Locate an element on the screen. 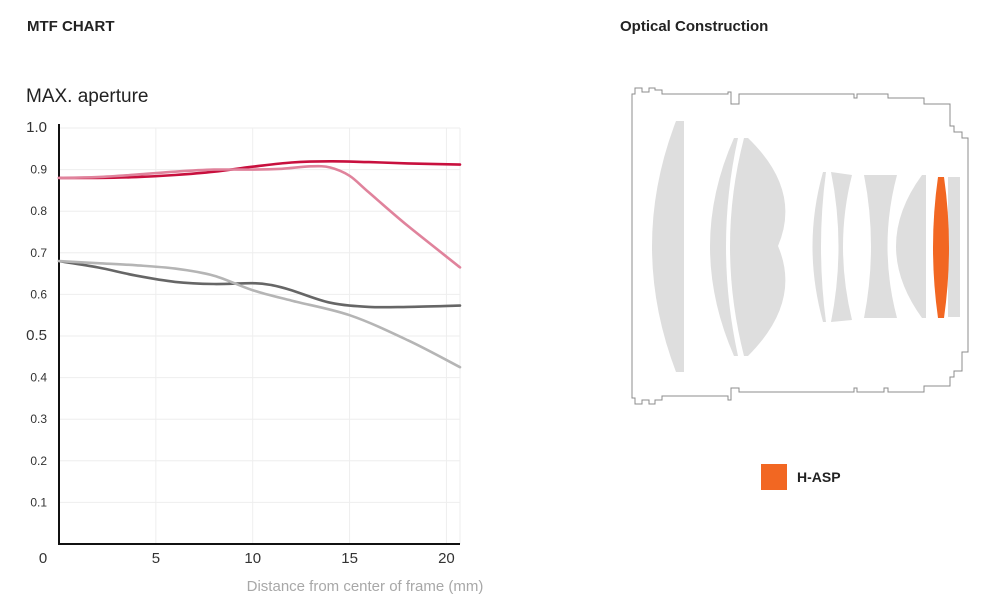 Image resolution: width=1008 pixels, height=614 pixels. y-tick-label: 0.6 is located at coordinates (38, 294).